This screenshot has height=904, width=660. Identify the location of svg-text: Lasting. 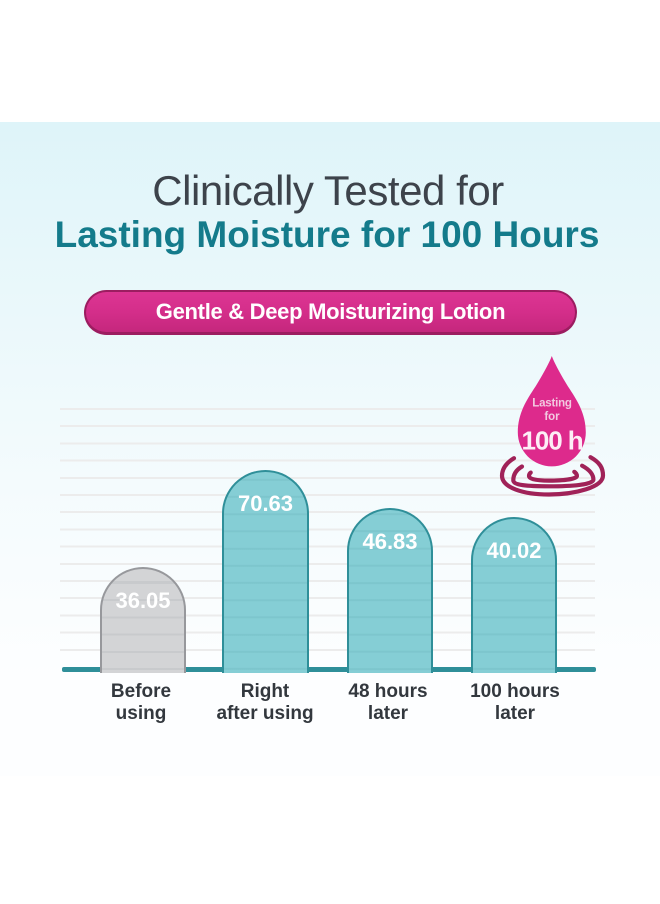
(552, 403).